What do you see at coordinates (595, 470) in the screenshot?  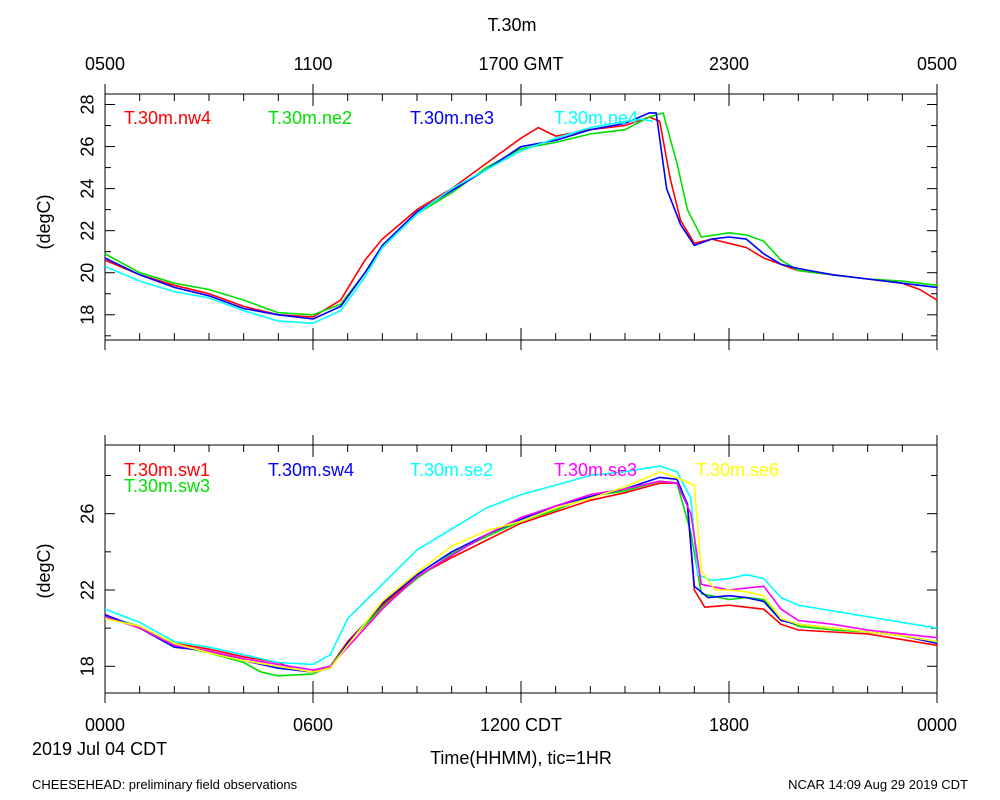 I see `legend-entry: T.30m.se3` at bounding box center [595, 470].